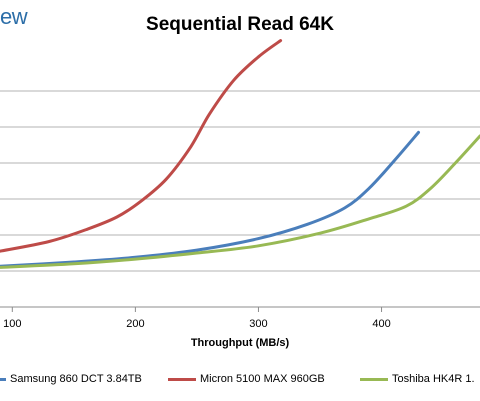 The height and width of the screenshot is (401, 480). What do you see at coordinates (262, 379) in the screenshot?
I see `legend-label-micron: Micron 5100 MAX 960GB` at bounding box center [262, 379].